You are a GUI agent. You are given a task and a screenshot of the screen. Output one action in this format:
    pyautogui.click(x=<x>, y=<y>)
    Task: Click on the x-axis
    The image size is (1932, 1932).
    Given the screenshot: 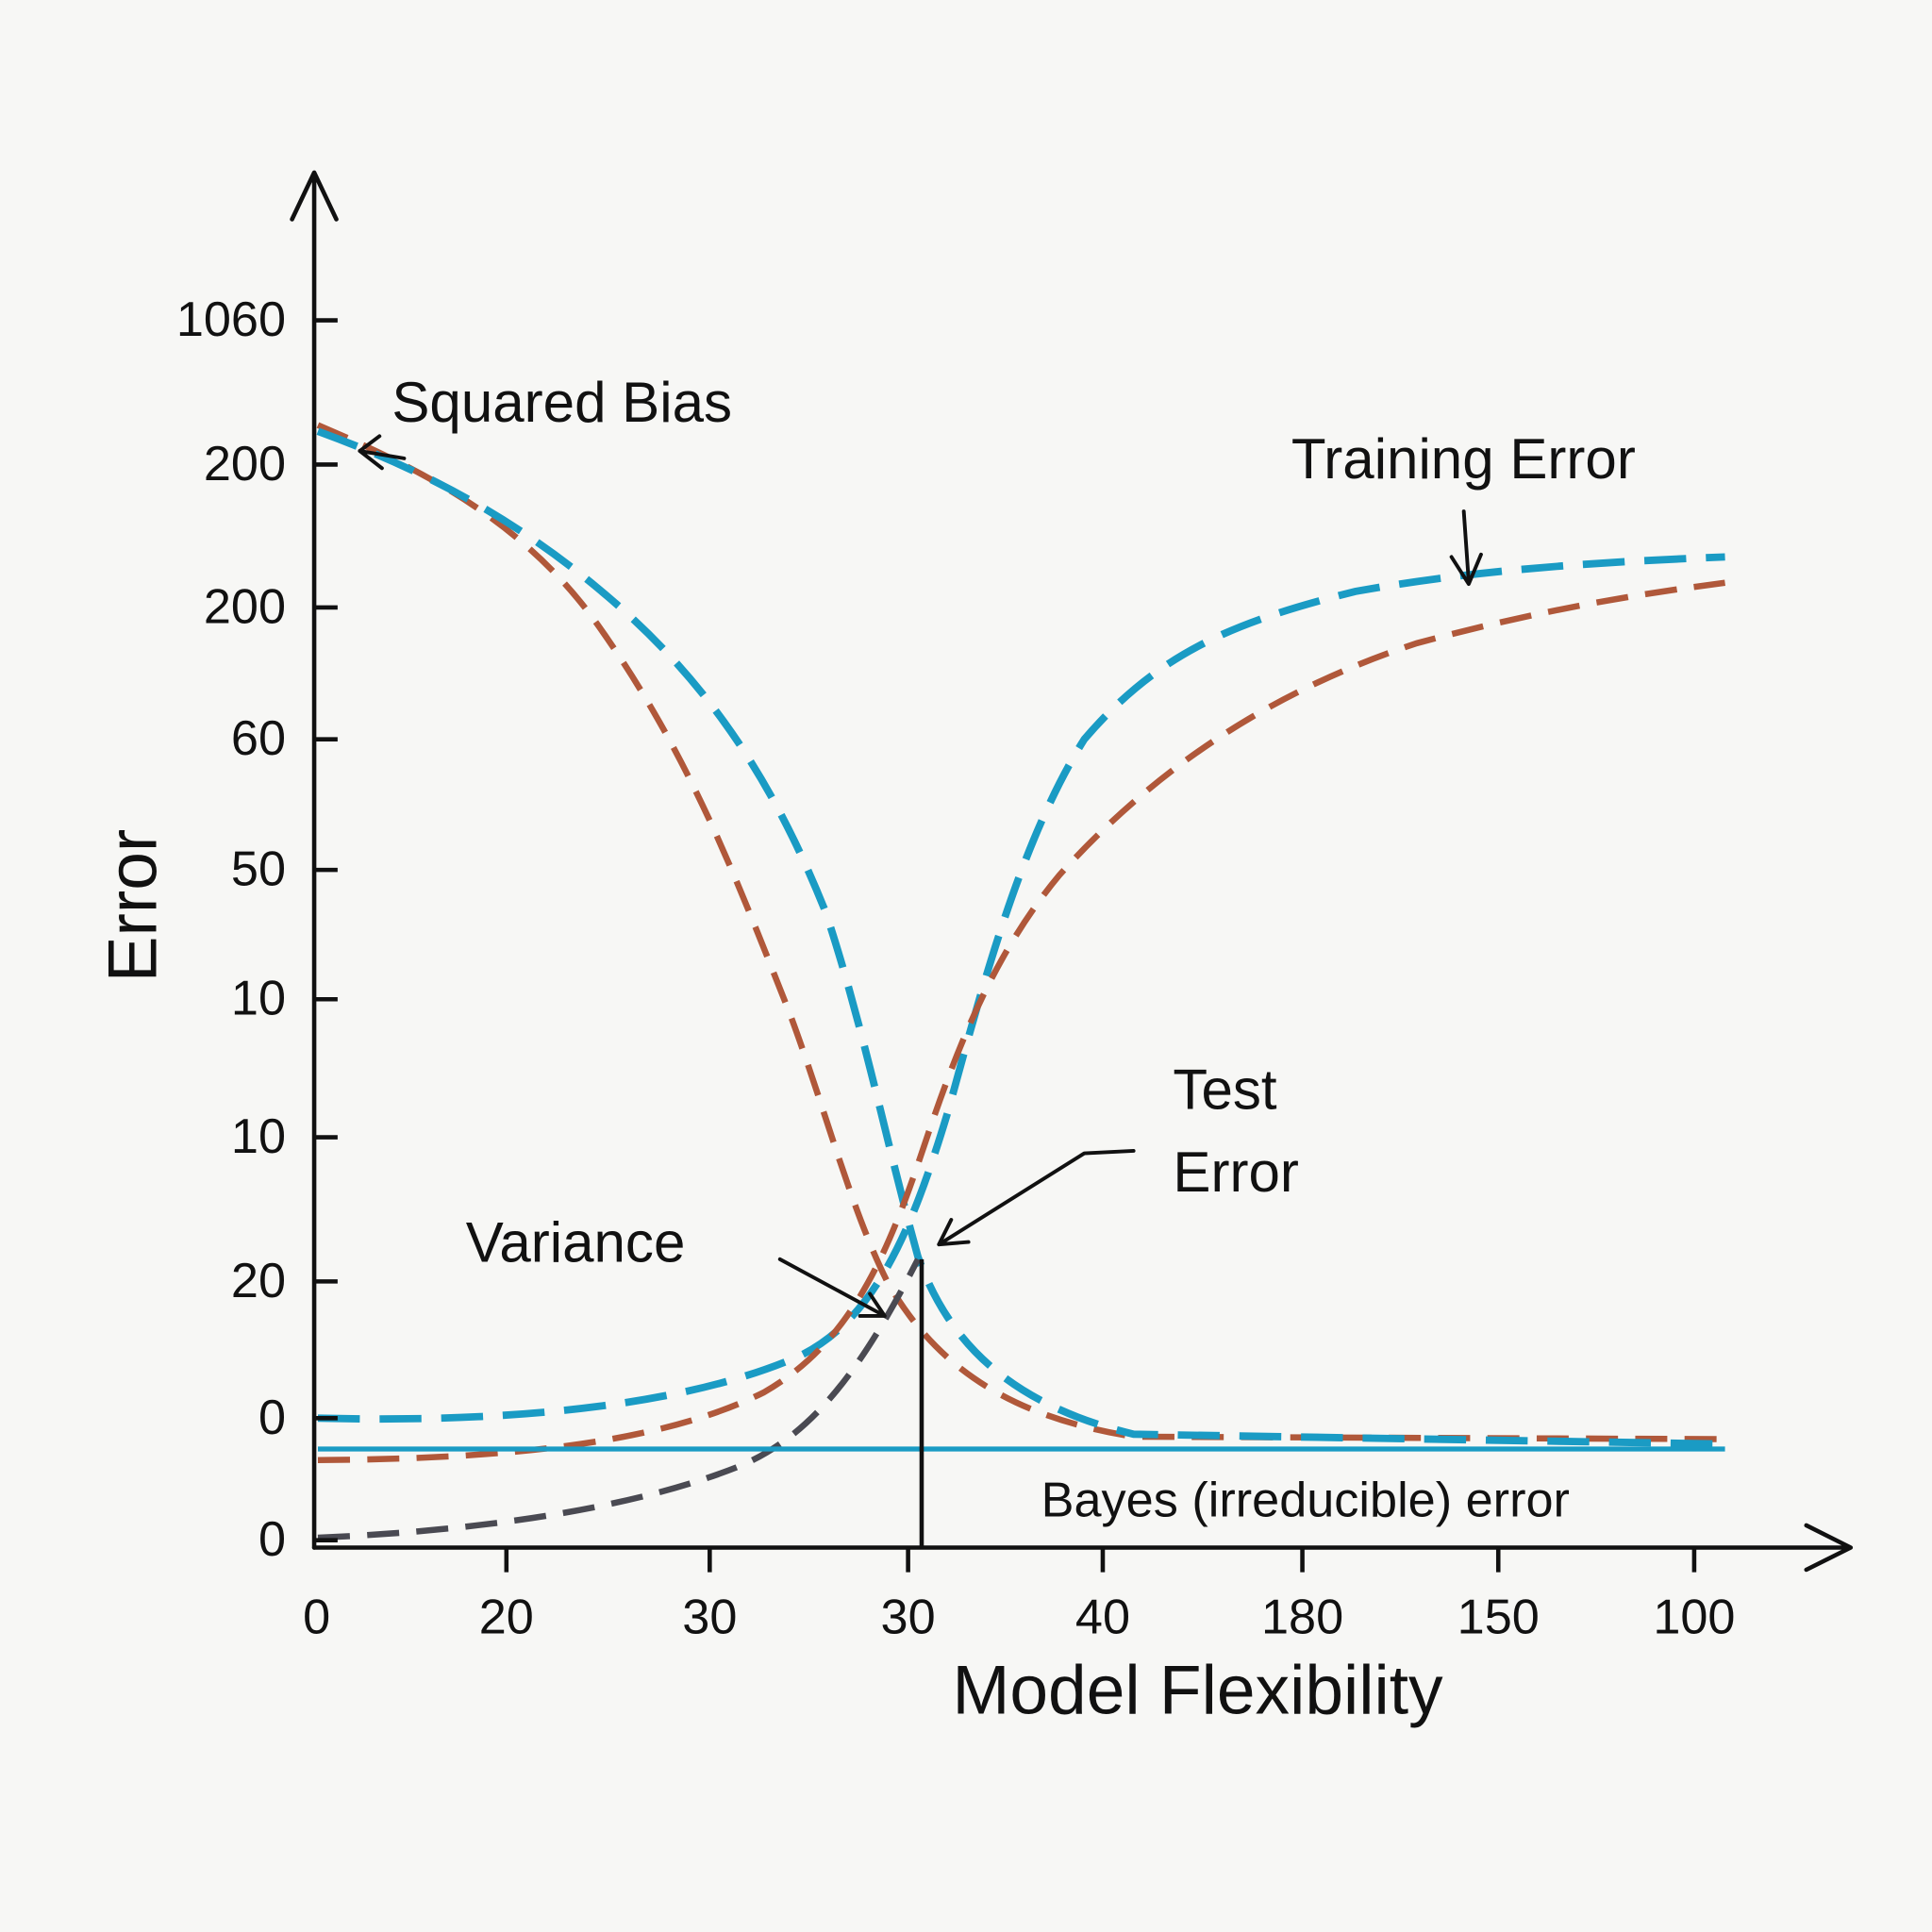 What is the action you would take?
    pyautogui.click(x=1082, y=1548)
    